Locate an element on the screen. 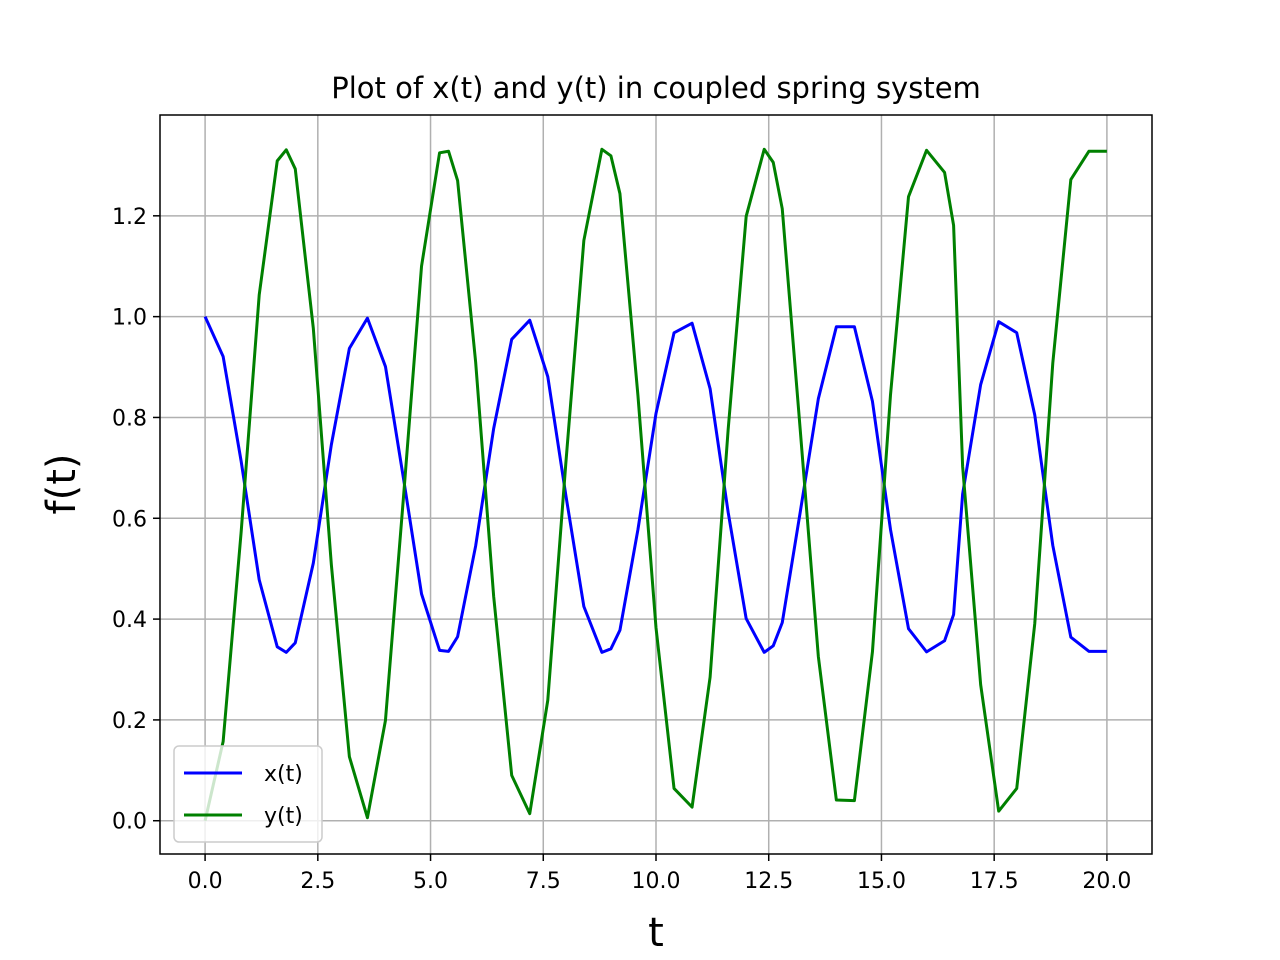 The height and width of the screenshot is (960, 1280). x-tick-label: 15.0 is located at coordinates (881, 881).